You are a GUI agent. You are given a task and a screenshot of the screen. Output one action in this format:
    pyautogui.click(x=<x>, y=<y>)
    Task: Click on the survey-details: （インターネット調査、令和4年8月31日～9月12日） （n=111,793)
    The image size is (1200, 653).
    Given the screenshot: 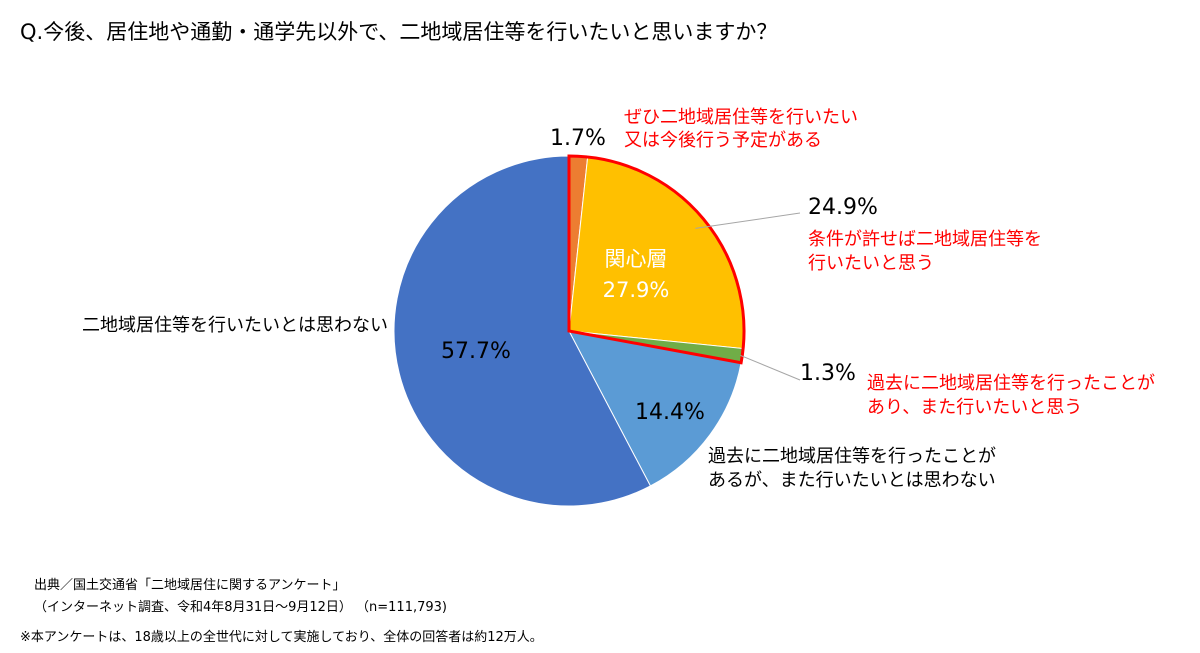 What is the action you would take?
    pyautogui.click(x=240, y=607)
    